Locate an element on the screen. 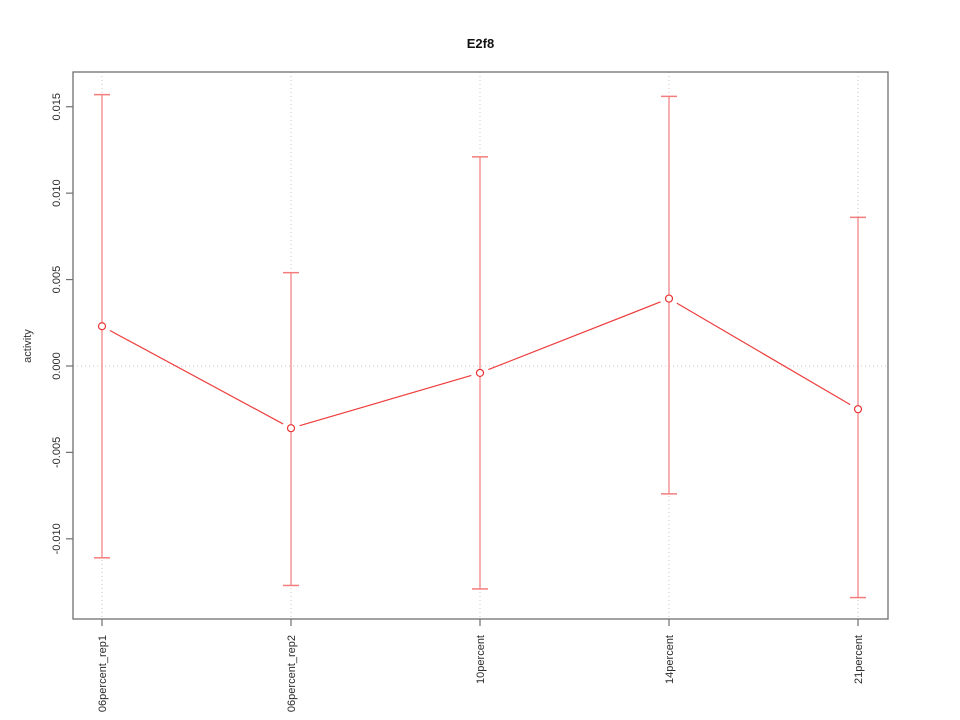 The width and height of the screenshot is (960, 720). x-tick-label: 21percent is located at coordinates (859, 659).